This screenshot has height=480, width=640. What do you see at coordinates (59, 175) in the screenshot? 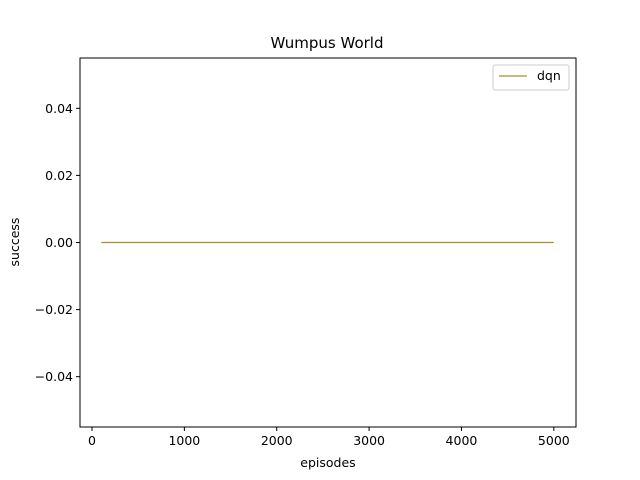
I see `y-tick-label: 0.02` at bounding box center [59, 175].